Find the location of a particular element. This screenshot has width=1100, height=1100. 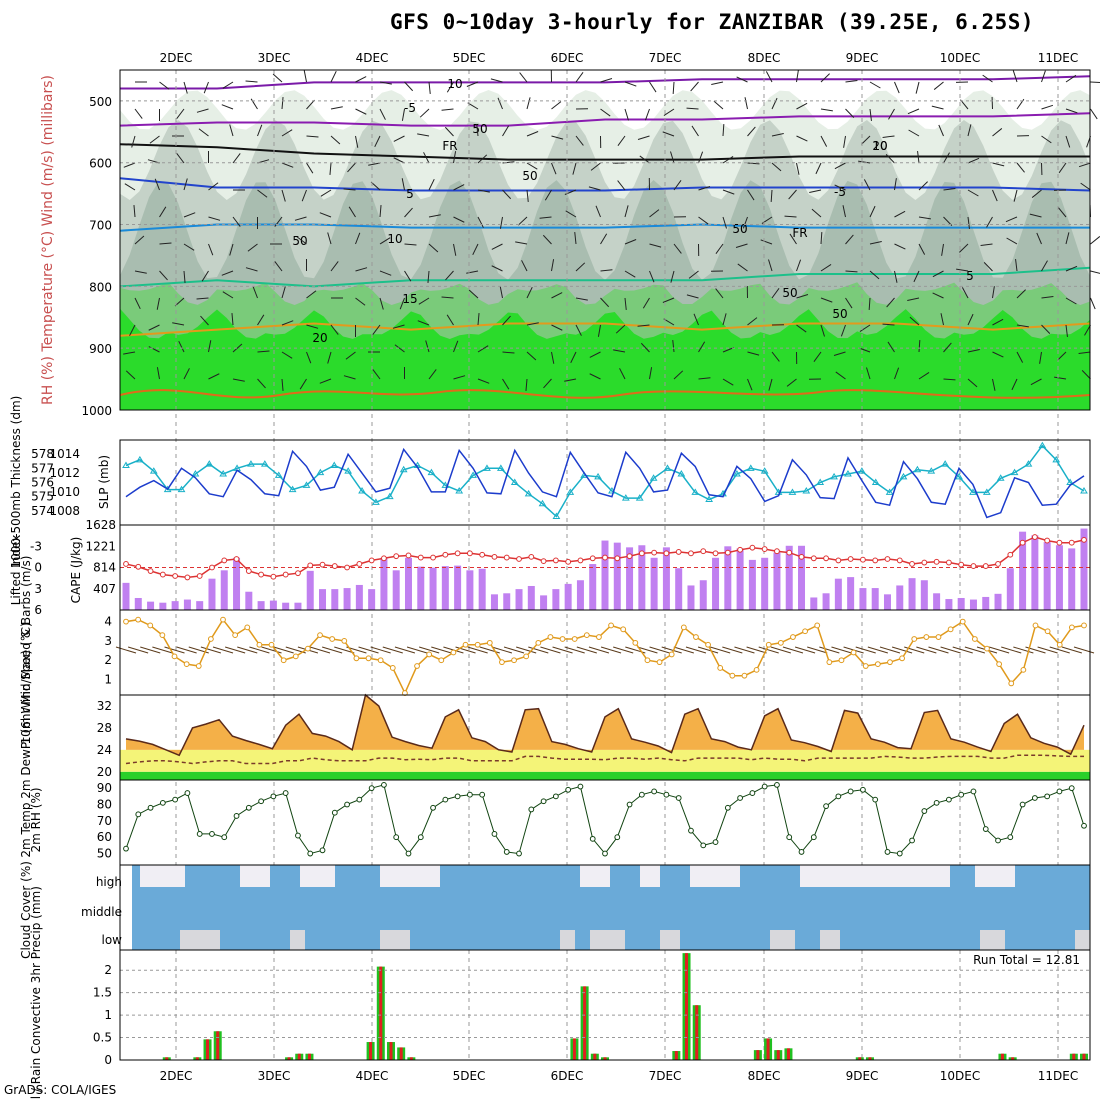

cloud-high-block is located at coordinates (410, 876).